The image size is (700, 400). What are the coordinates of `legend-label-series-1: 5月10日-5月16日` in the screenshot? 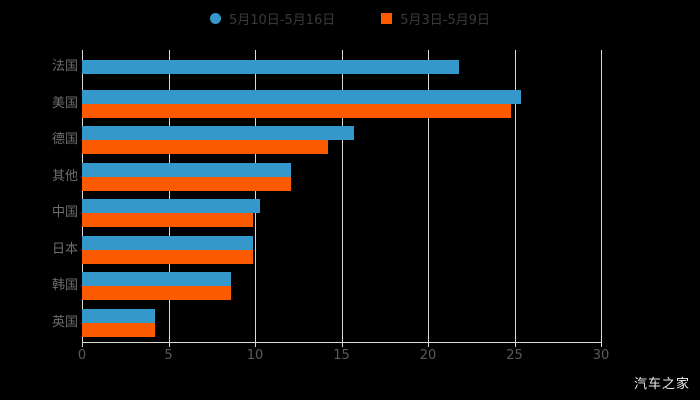 It's located at (282, 20).